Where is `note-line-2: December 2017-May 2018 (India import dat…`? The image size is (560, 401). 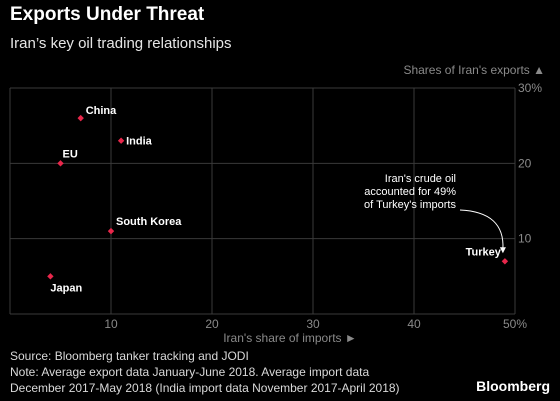
note-line-2: December 2017-May 2018 (India import dat… is located at coordinates (205, 388).